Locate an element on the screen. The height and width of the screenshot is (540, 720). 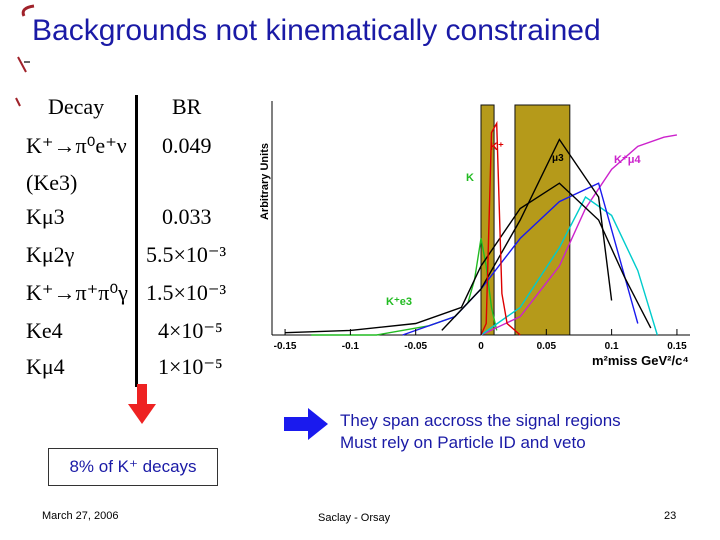
x-tick-label: -0.05 is located at coordinates (415, 346).